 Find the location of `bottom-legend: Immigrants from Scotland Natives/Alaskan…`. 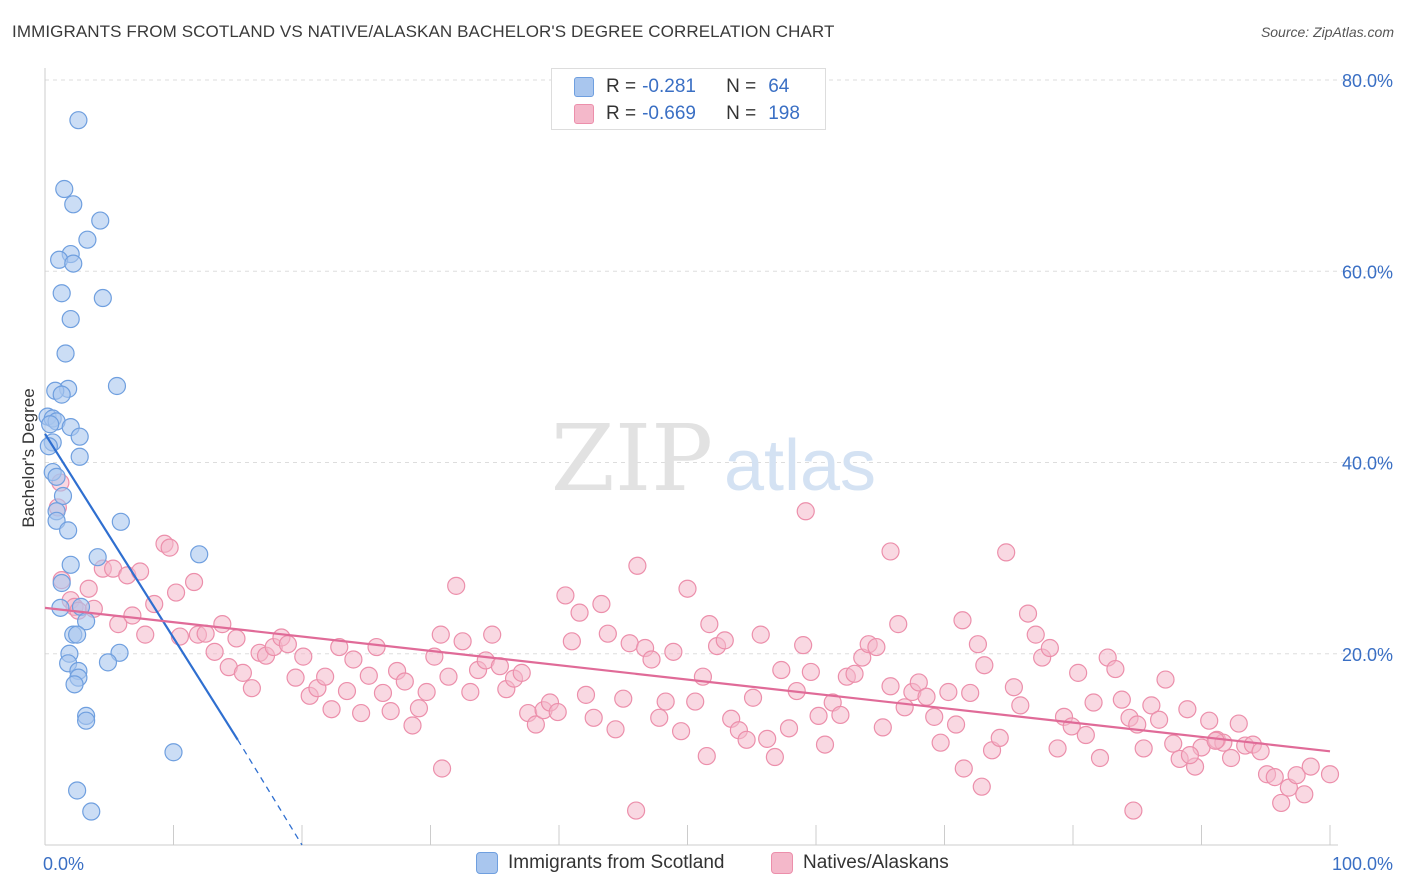

bottom-legend: Immigrants from Scotland Natives/Alaskan… is located at coordinates (703, 865).